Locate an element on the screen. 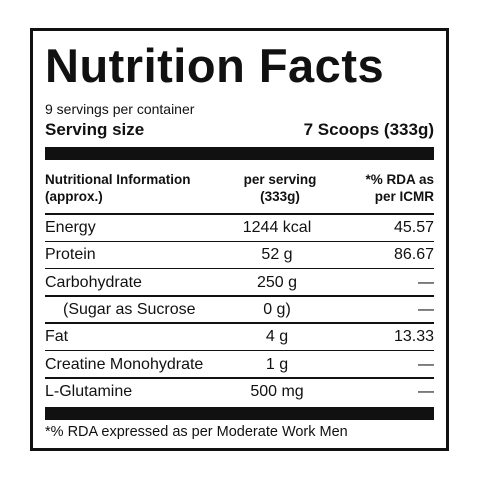  page-title: Nutrition Facts is located at coordinates (215, 65).